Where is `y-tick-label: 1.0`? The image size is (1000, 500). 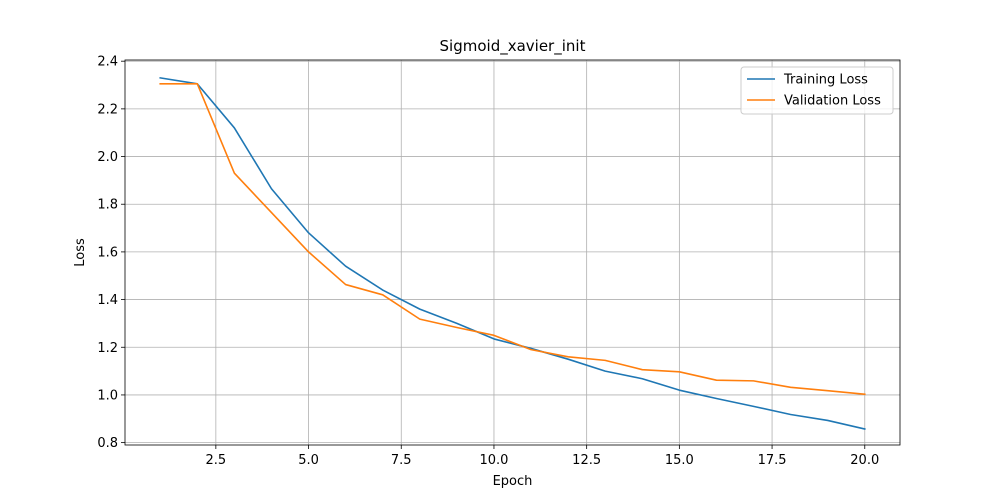
y-tick-label: 1.0 is located at coordinates (107, 395).